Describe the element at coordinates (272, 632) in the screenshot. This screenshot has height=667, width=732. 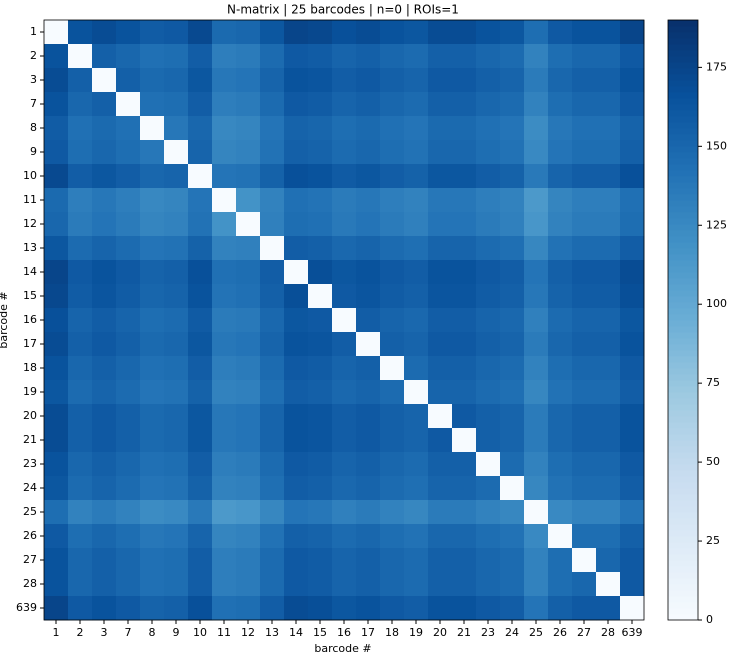
I see `x-tick-label: 13` at that location.